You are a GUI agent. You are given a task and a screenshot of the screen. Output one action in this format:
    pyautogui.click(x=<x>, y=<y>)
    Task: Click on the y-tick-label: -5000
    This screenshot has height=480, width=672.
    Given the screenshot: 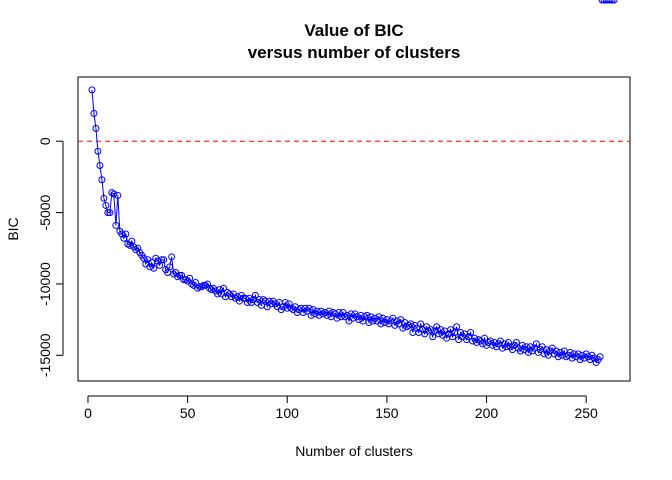 What is the action you would take?
    pyautogui.click(x=45, y=212)
    